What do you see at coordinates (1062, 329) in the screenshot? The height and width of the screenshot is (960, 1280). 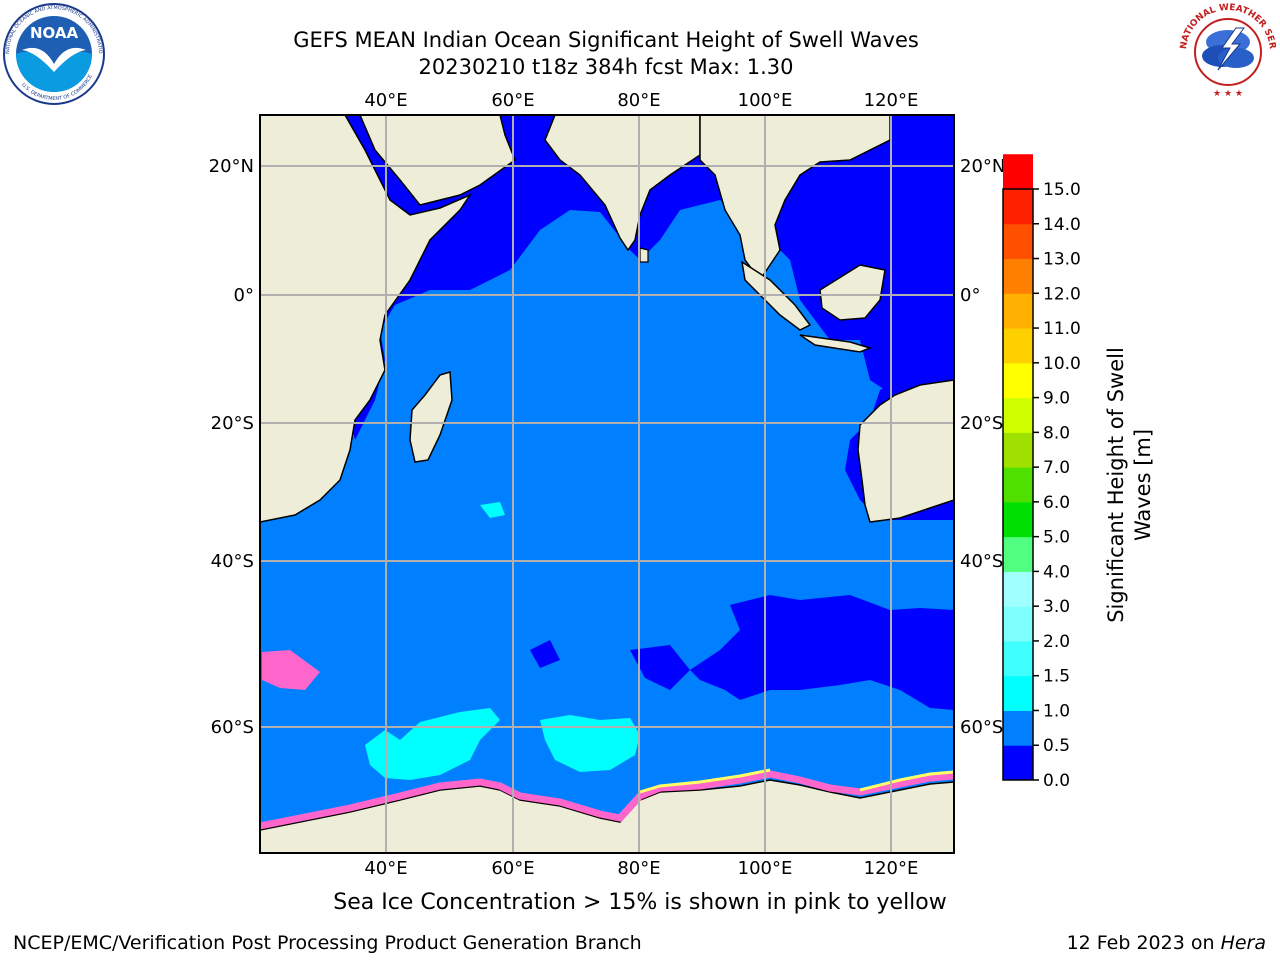 I see `colorbar-tick-label: 11.0` at bounding box center [1062, 329].